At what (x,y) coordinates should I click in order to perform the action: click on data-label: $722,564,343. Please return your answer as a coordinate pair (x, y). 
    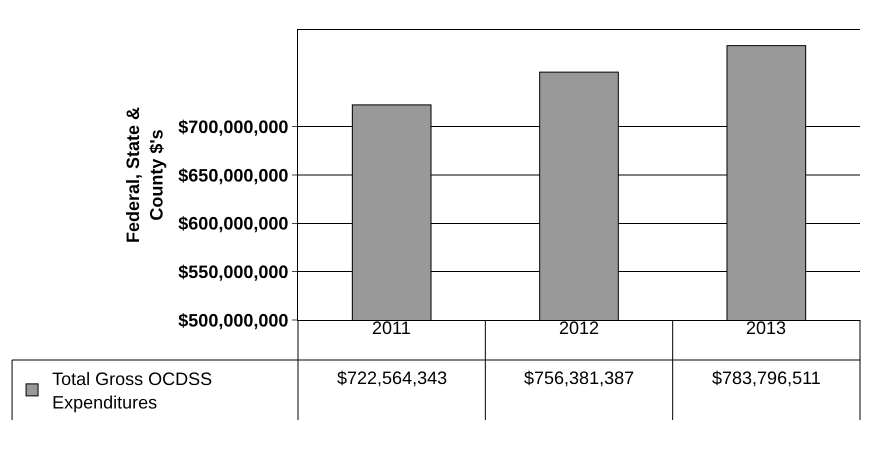
    Looking at the image, I should click on (392, 378).